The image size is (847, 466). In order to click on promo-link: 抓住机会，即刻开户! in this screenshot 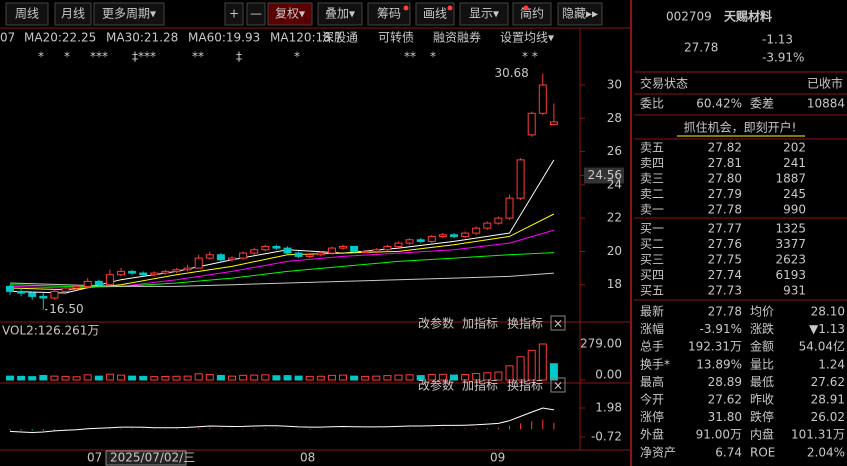, I will do `click(740, 127)`.